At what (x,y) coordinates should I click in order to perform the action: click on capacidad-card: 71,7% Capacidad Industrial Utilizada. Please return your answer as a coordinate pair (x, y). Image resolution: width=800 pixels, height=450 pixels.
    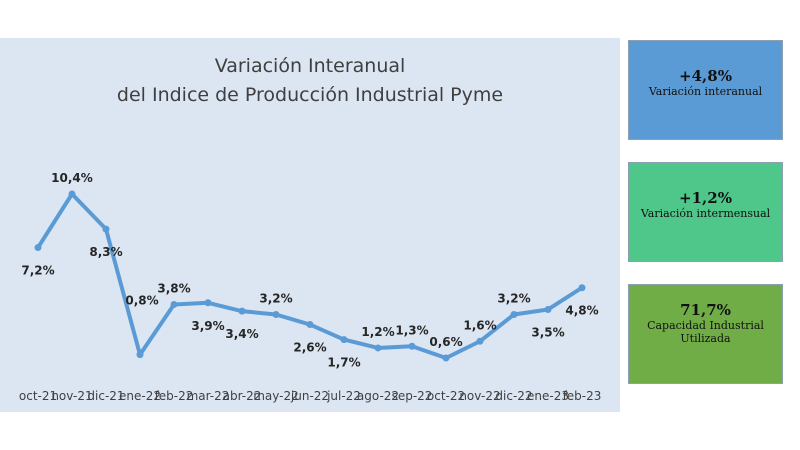
    Looking at the image, I should click on (705, 334).